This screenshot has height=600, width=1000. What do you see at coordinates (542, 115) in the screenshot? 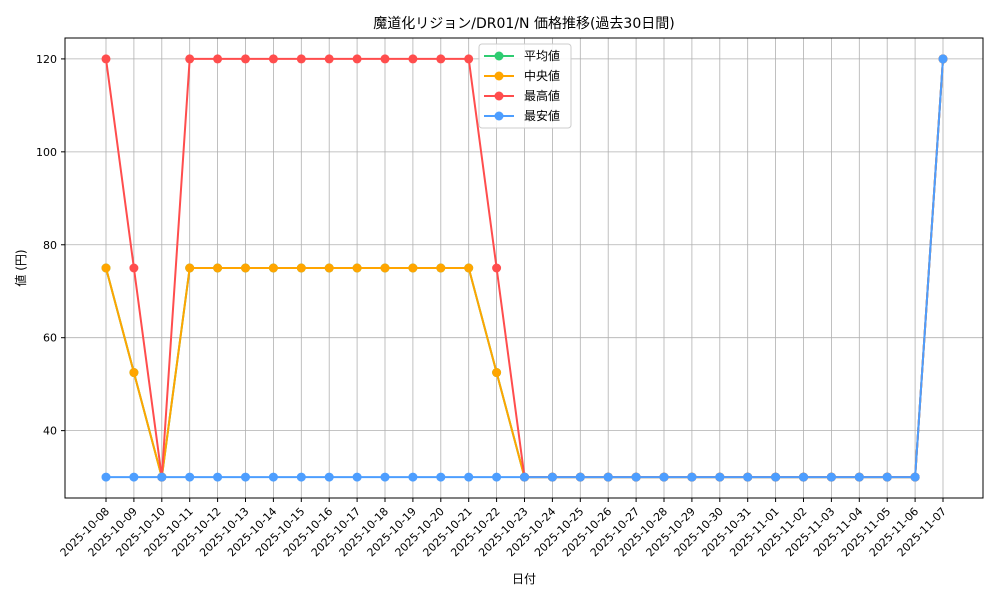
I see `legend-label: 最安値` at bounding box center [542, 115].